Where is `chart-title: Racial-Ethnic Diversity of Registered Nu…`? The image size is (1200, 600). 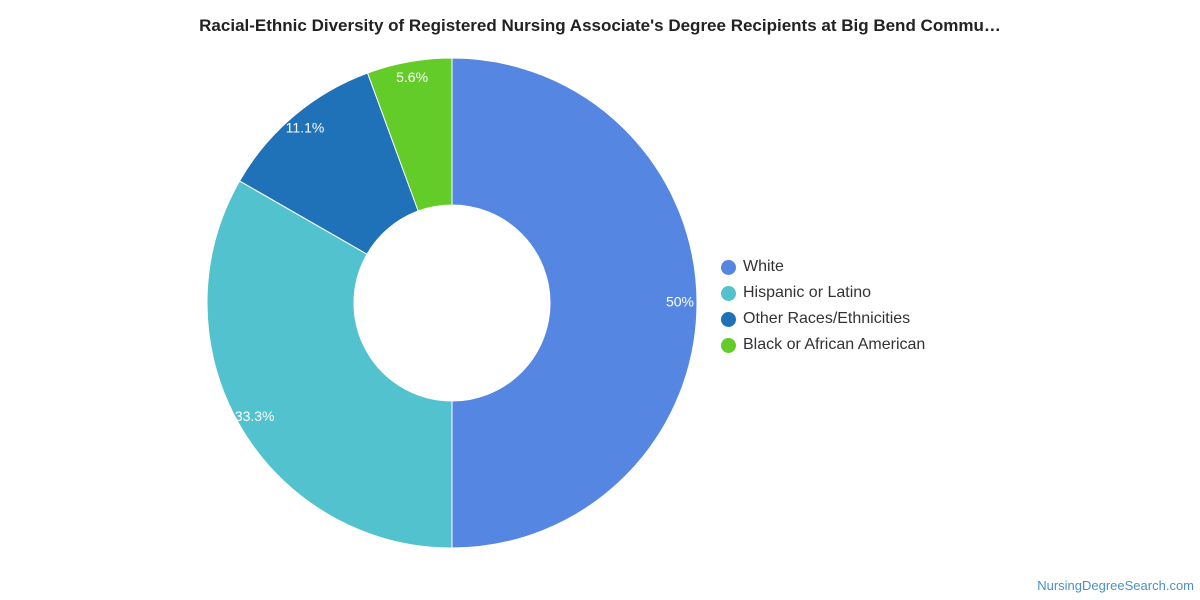 chart-title: Racial-Ethnic Diversity of Registered Nu… is located at coordinates (600, 25).